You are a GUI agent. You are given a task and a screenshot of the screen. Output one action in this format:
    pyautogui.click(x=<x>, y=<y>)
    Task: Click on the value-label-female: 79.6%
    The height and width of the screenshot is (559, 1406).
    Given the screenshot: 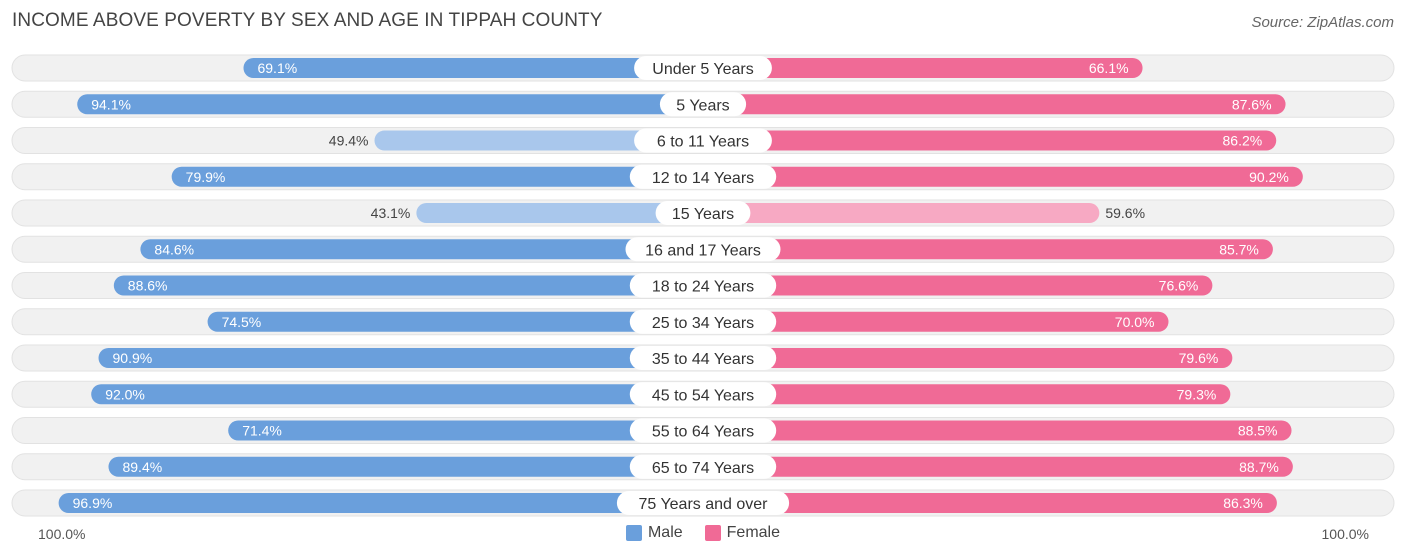 What is the action you would take?
    pyautogui.click(x=1199, y=358)
    